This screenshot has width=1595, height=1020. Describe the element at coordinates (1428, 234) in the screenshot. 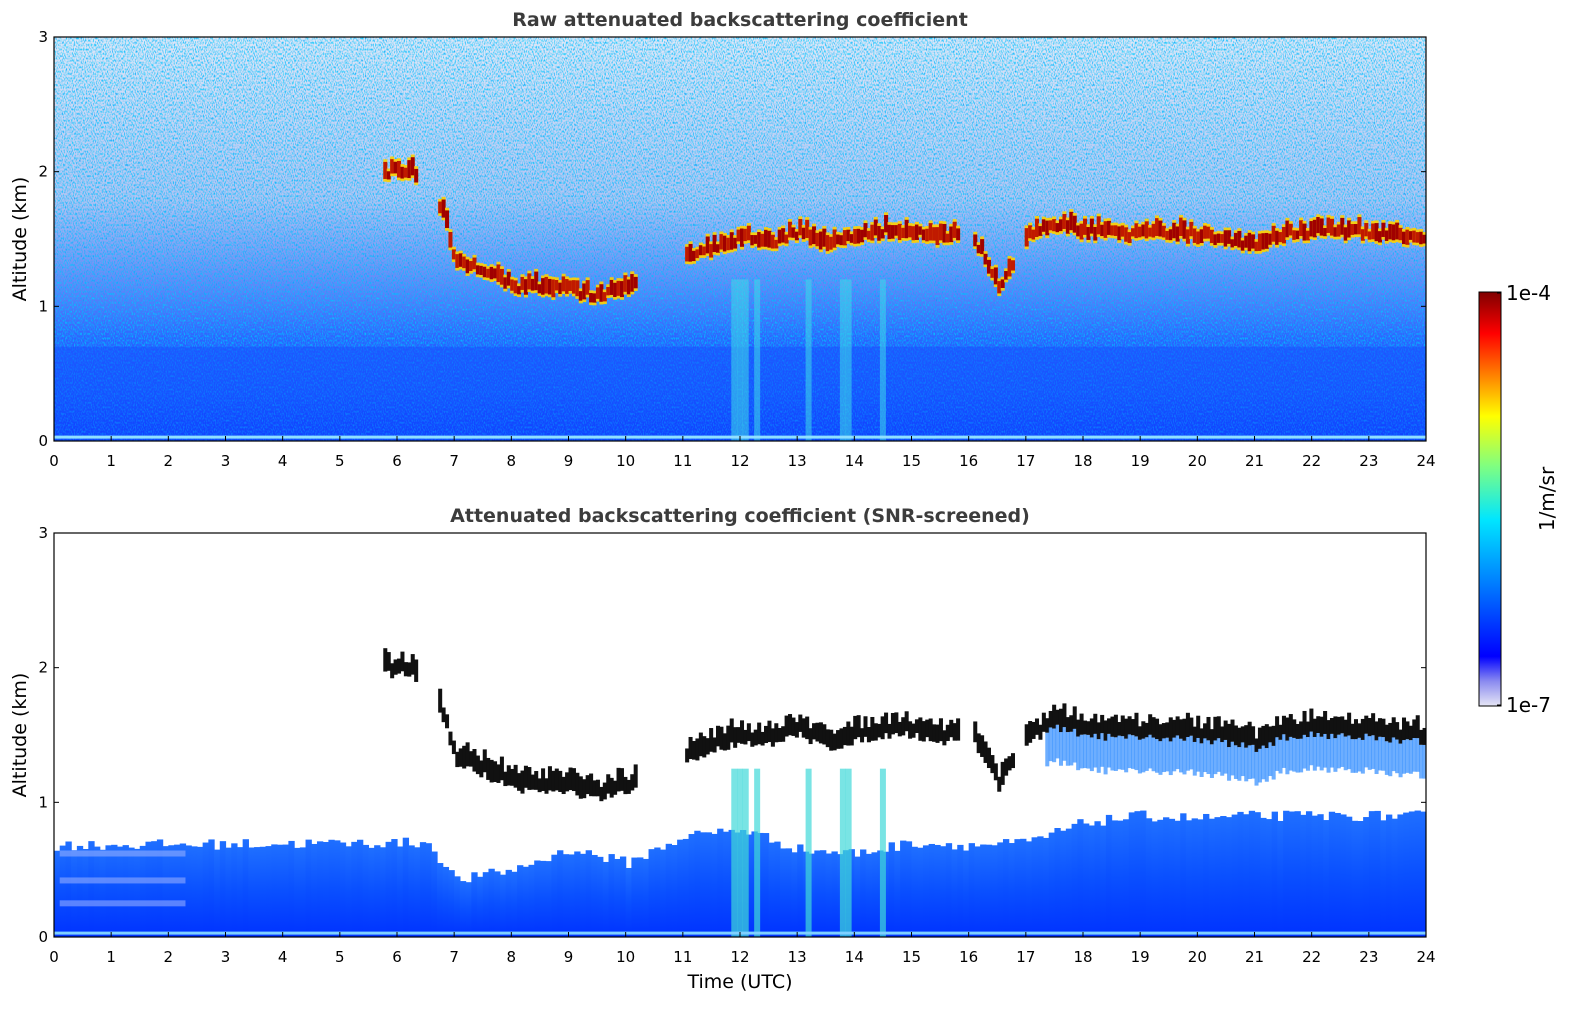

I see `raw-cloud-edge` at that location.